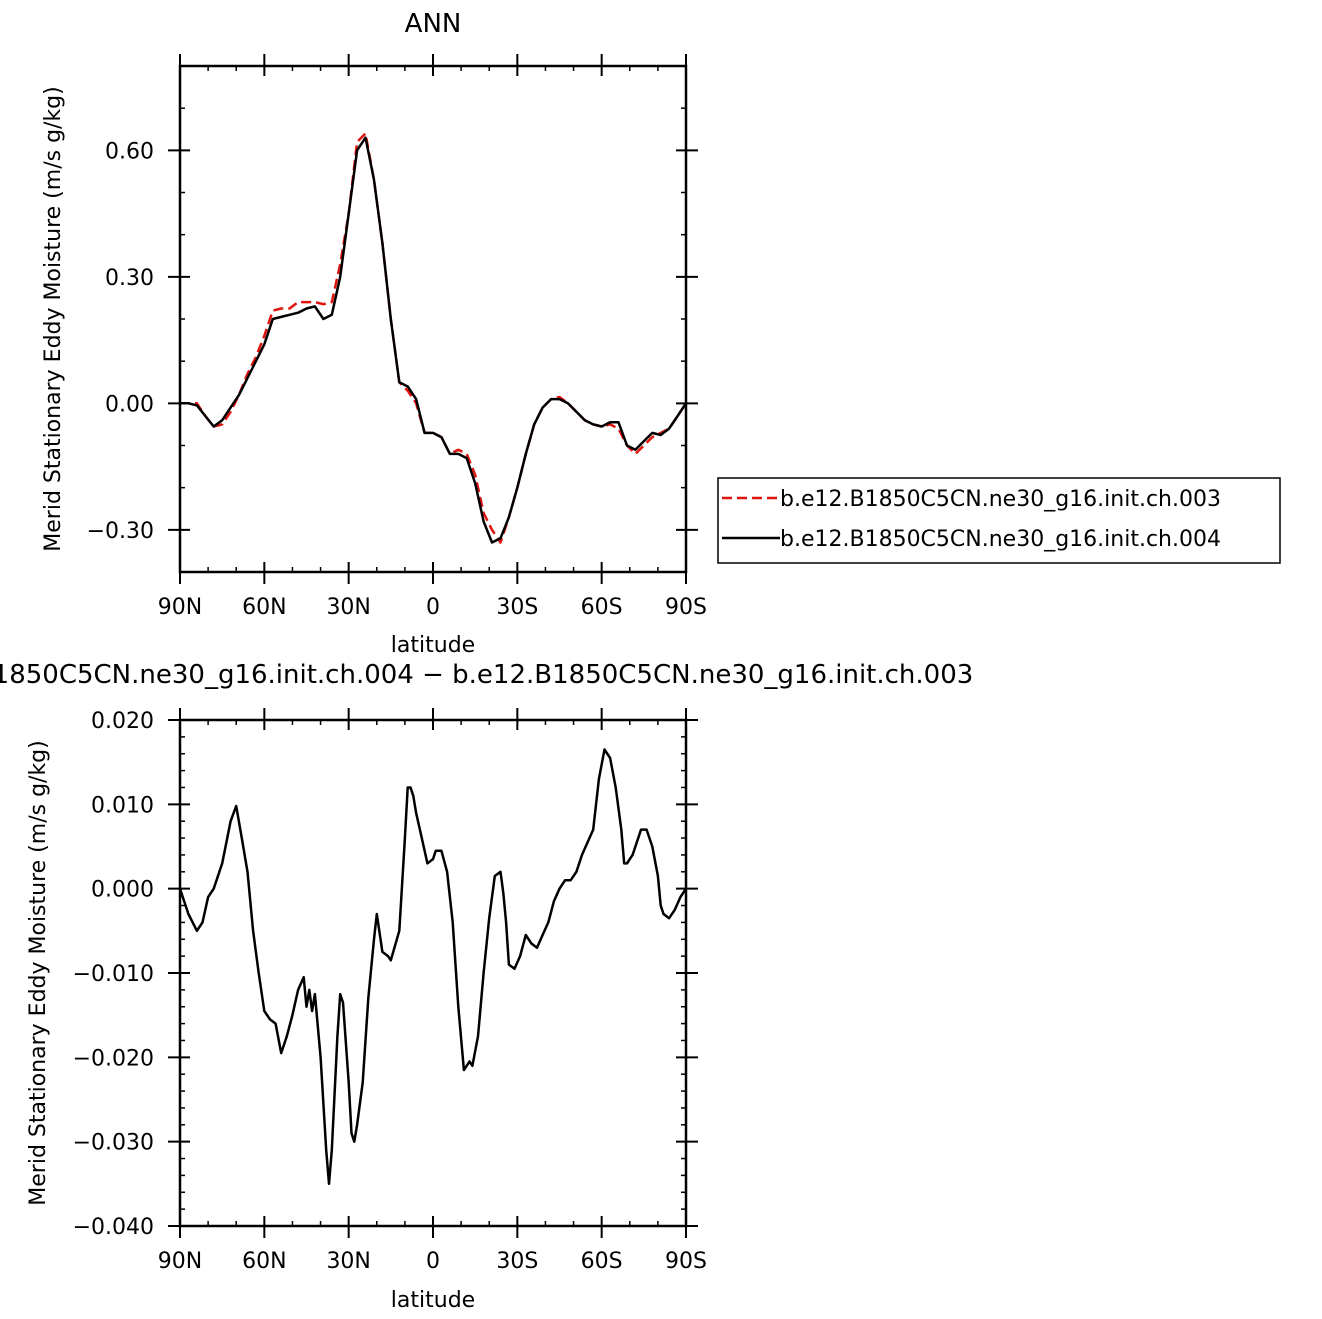 The height and width of the screenshot is (1319, 1322). Describe the element at coordinates (120, 531) in the screenshot. I see `top-y-tick-label: −0.30` at that location.